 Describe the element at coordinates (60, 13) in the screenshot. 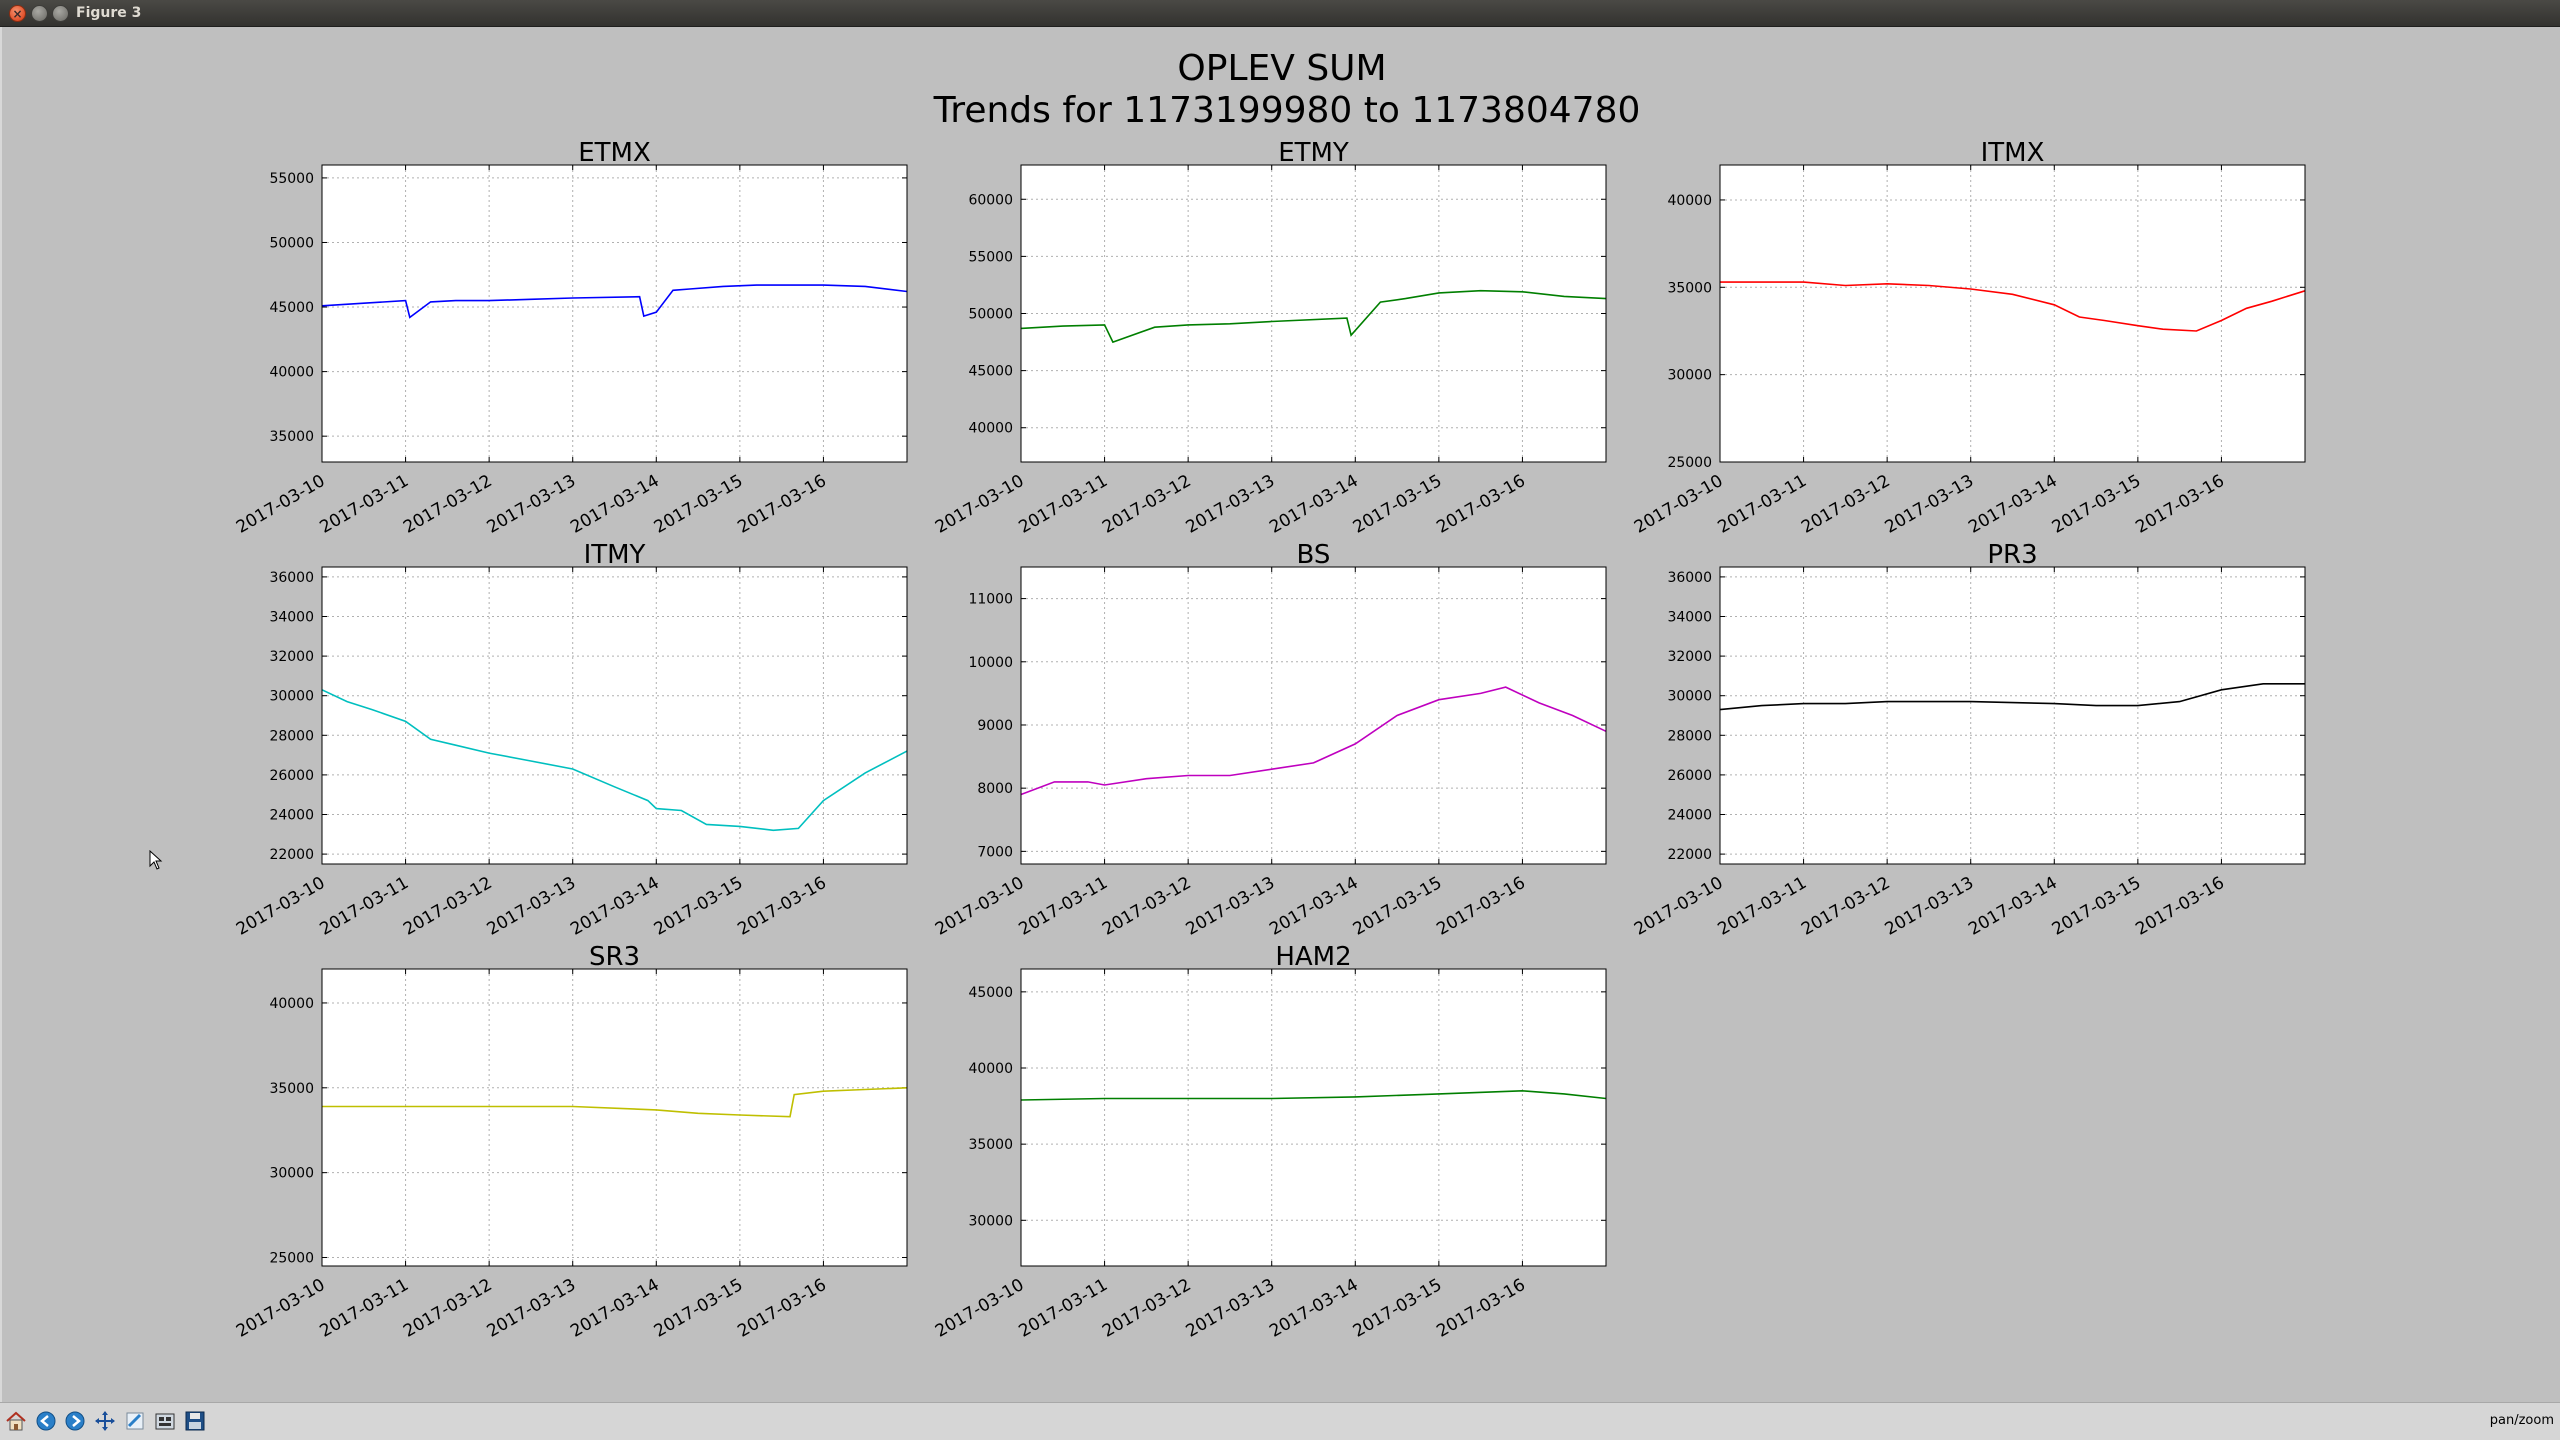

I see `maximize-window-button` at that location.